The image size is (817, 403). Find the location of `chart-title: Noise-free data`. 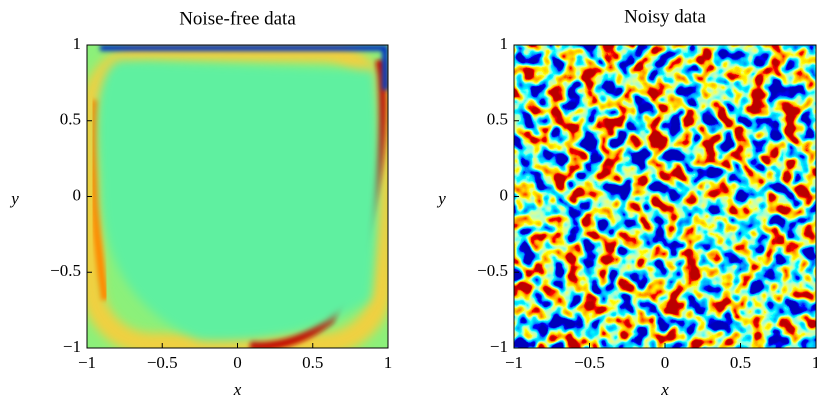

chart-title: Noise-free data is located at coordinates (237, 18).